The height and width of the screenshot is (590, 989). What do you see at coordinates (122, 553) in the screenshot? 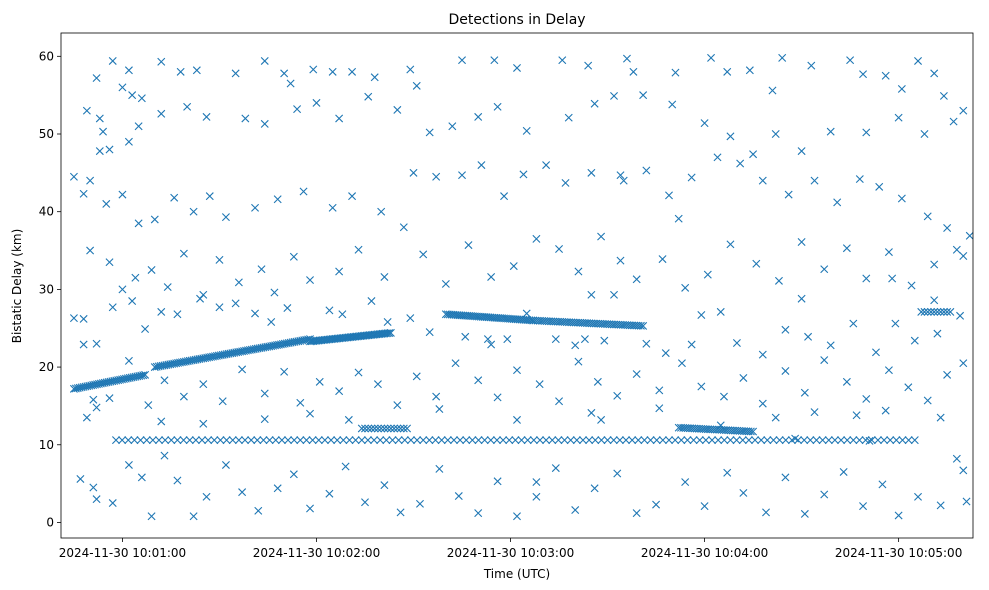
I see `x-tick-label: 2024-11-30 10:01:00` at bounding box center [122, 553].